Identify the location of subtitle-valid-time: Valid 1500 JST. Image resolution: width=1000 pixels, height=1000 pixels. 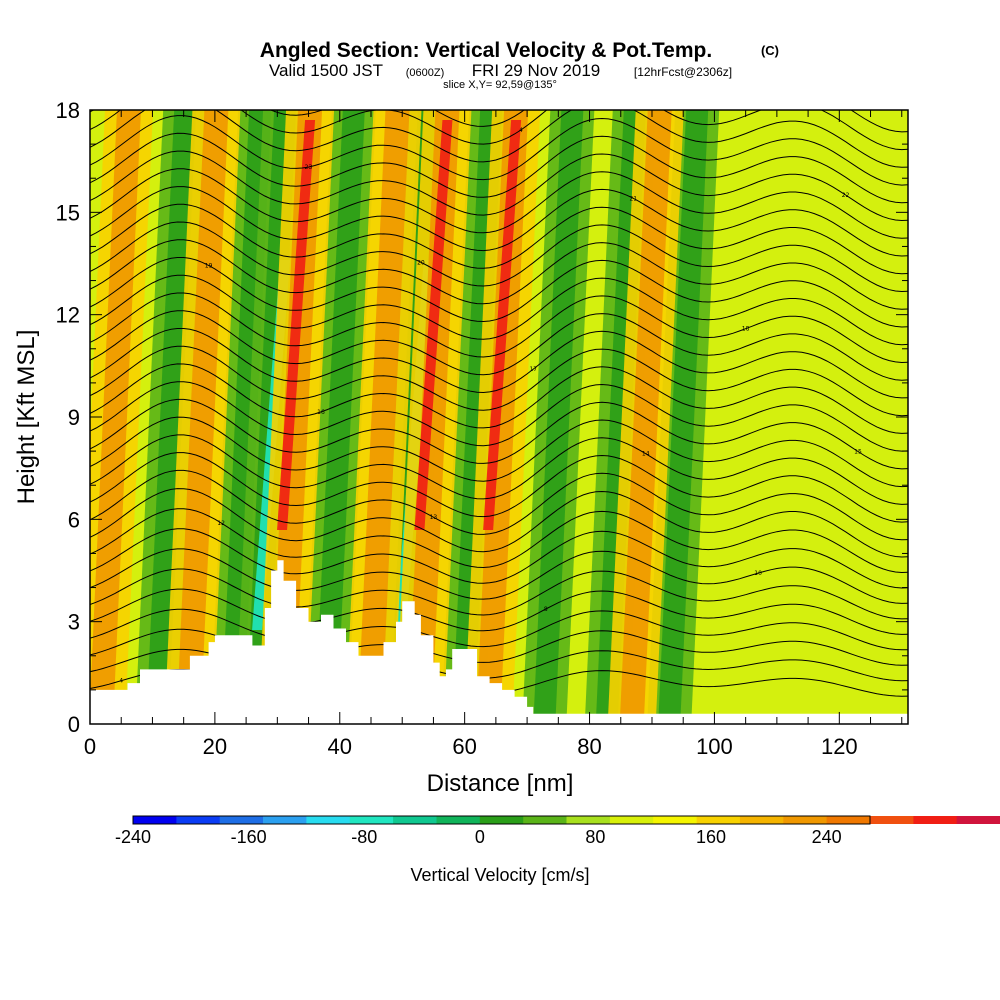
(326, 70).